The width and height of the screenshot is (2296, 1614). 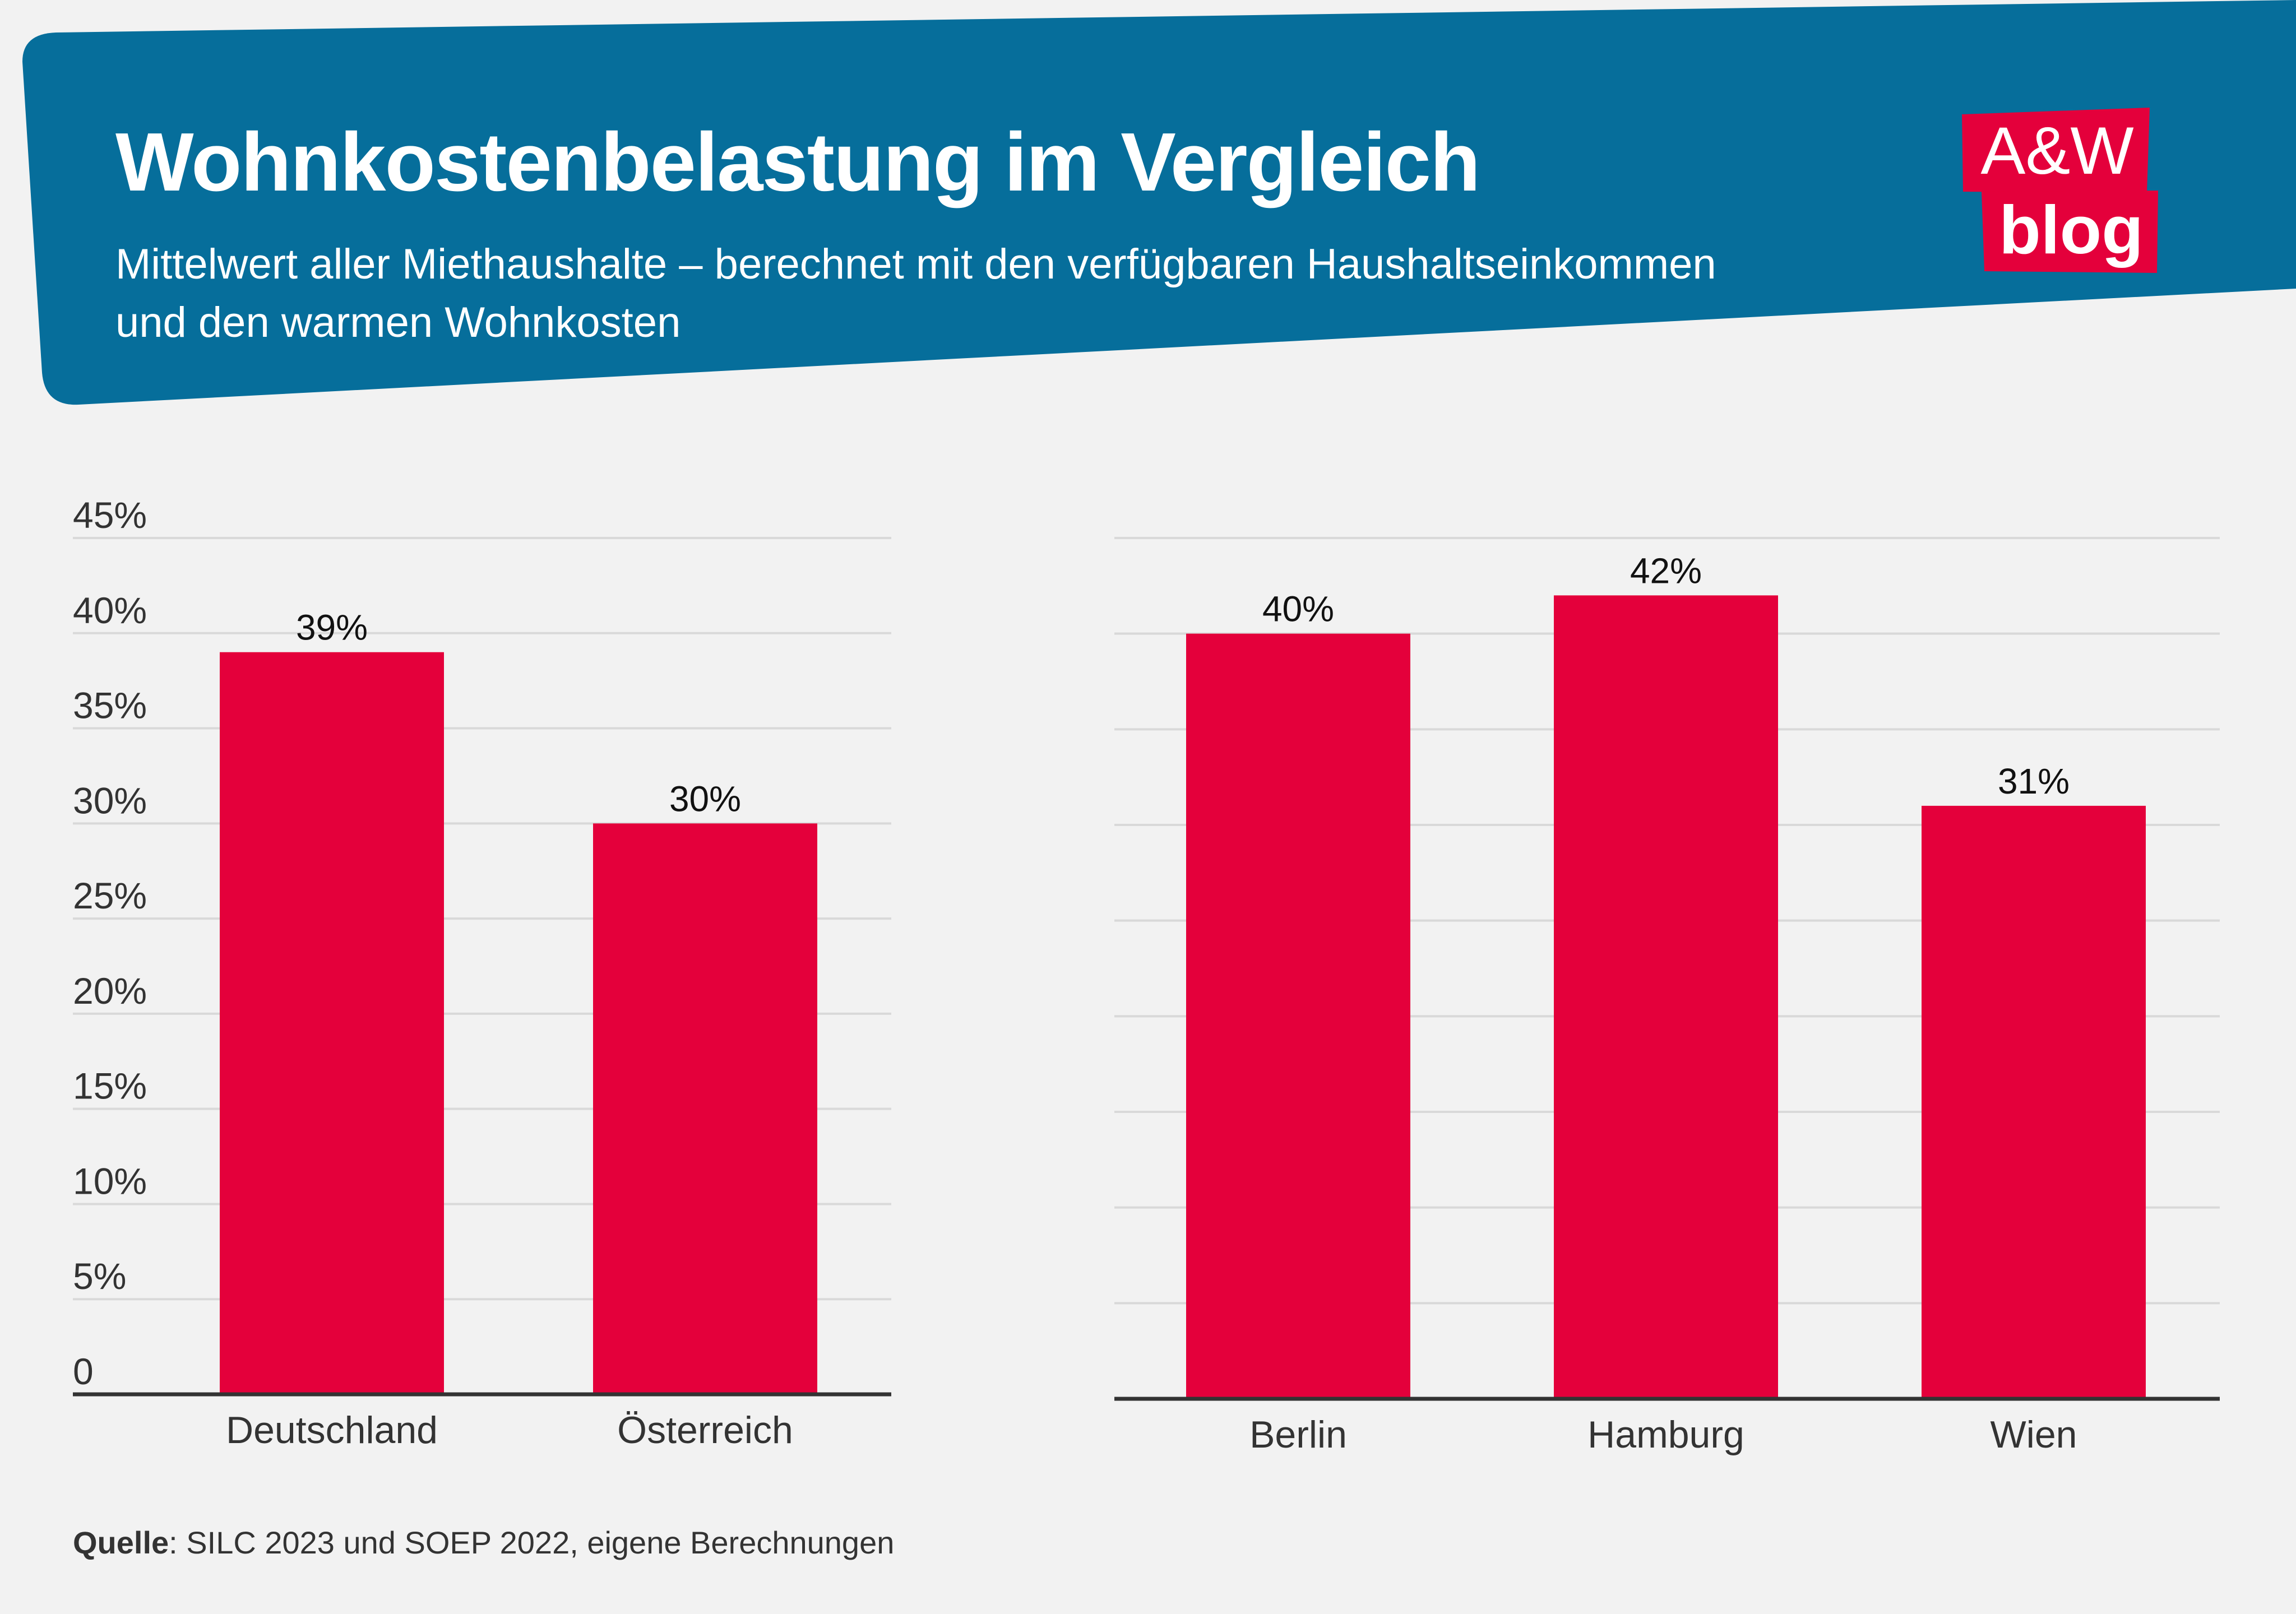 What do you see at coordinates (1298, 1434) in the screenshot?
I see `x-tick-label: Berlin` at bounding box center [1298, 1434].